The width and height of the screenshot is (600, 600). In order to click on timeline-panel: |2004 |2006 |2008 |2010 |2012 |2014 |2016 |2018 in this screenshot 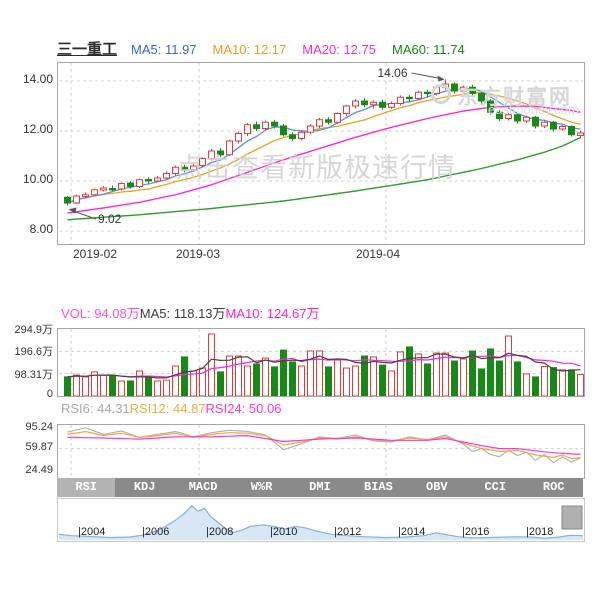, I will do `click(321, 520)`.